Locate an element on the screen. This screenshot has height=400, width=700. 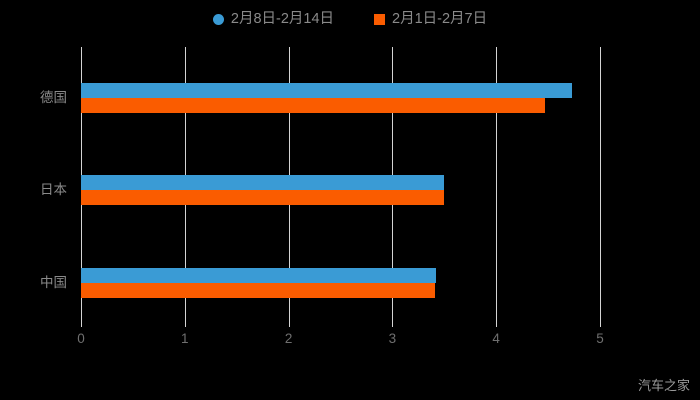
y-axis-label-德国: 德国 is located at coordinates (53, 97).